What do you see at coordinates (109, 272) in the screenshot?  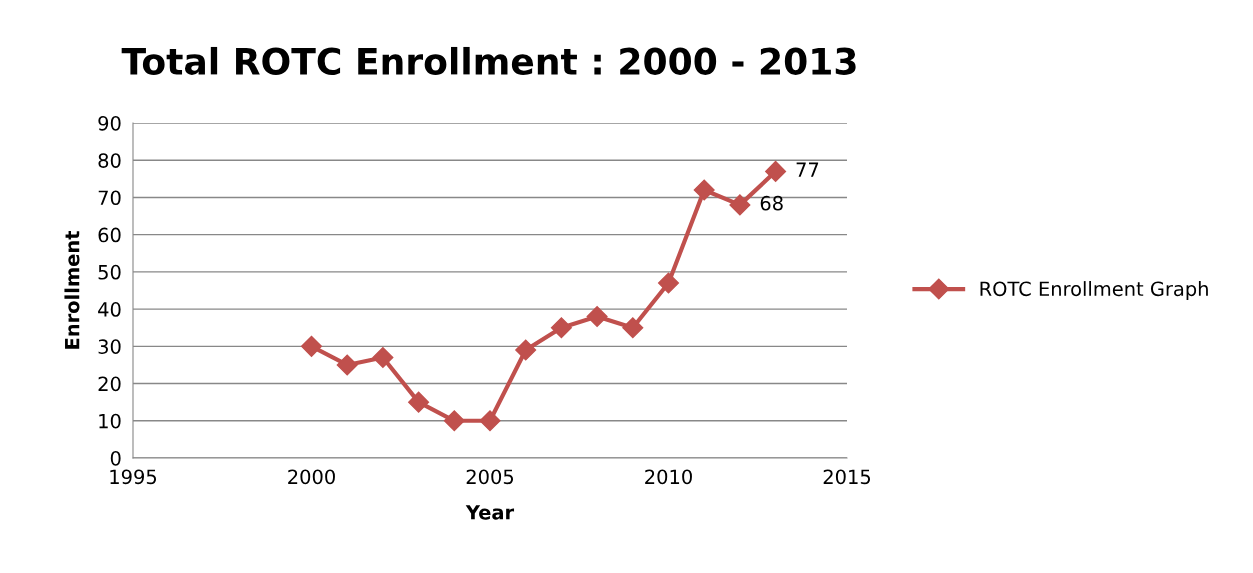 I see `y-tick-label: 50` at bounding box center [109, 272].